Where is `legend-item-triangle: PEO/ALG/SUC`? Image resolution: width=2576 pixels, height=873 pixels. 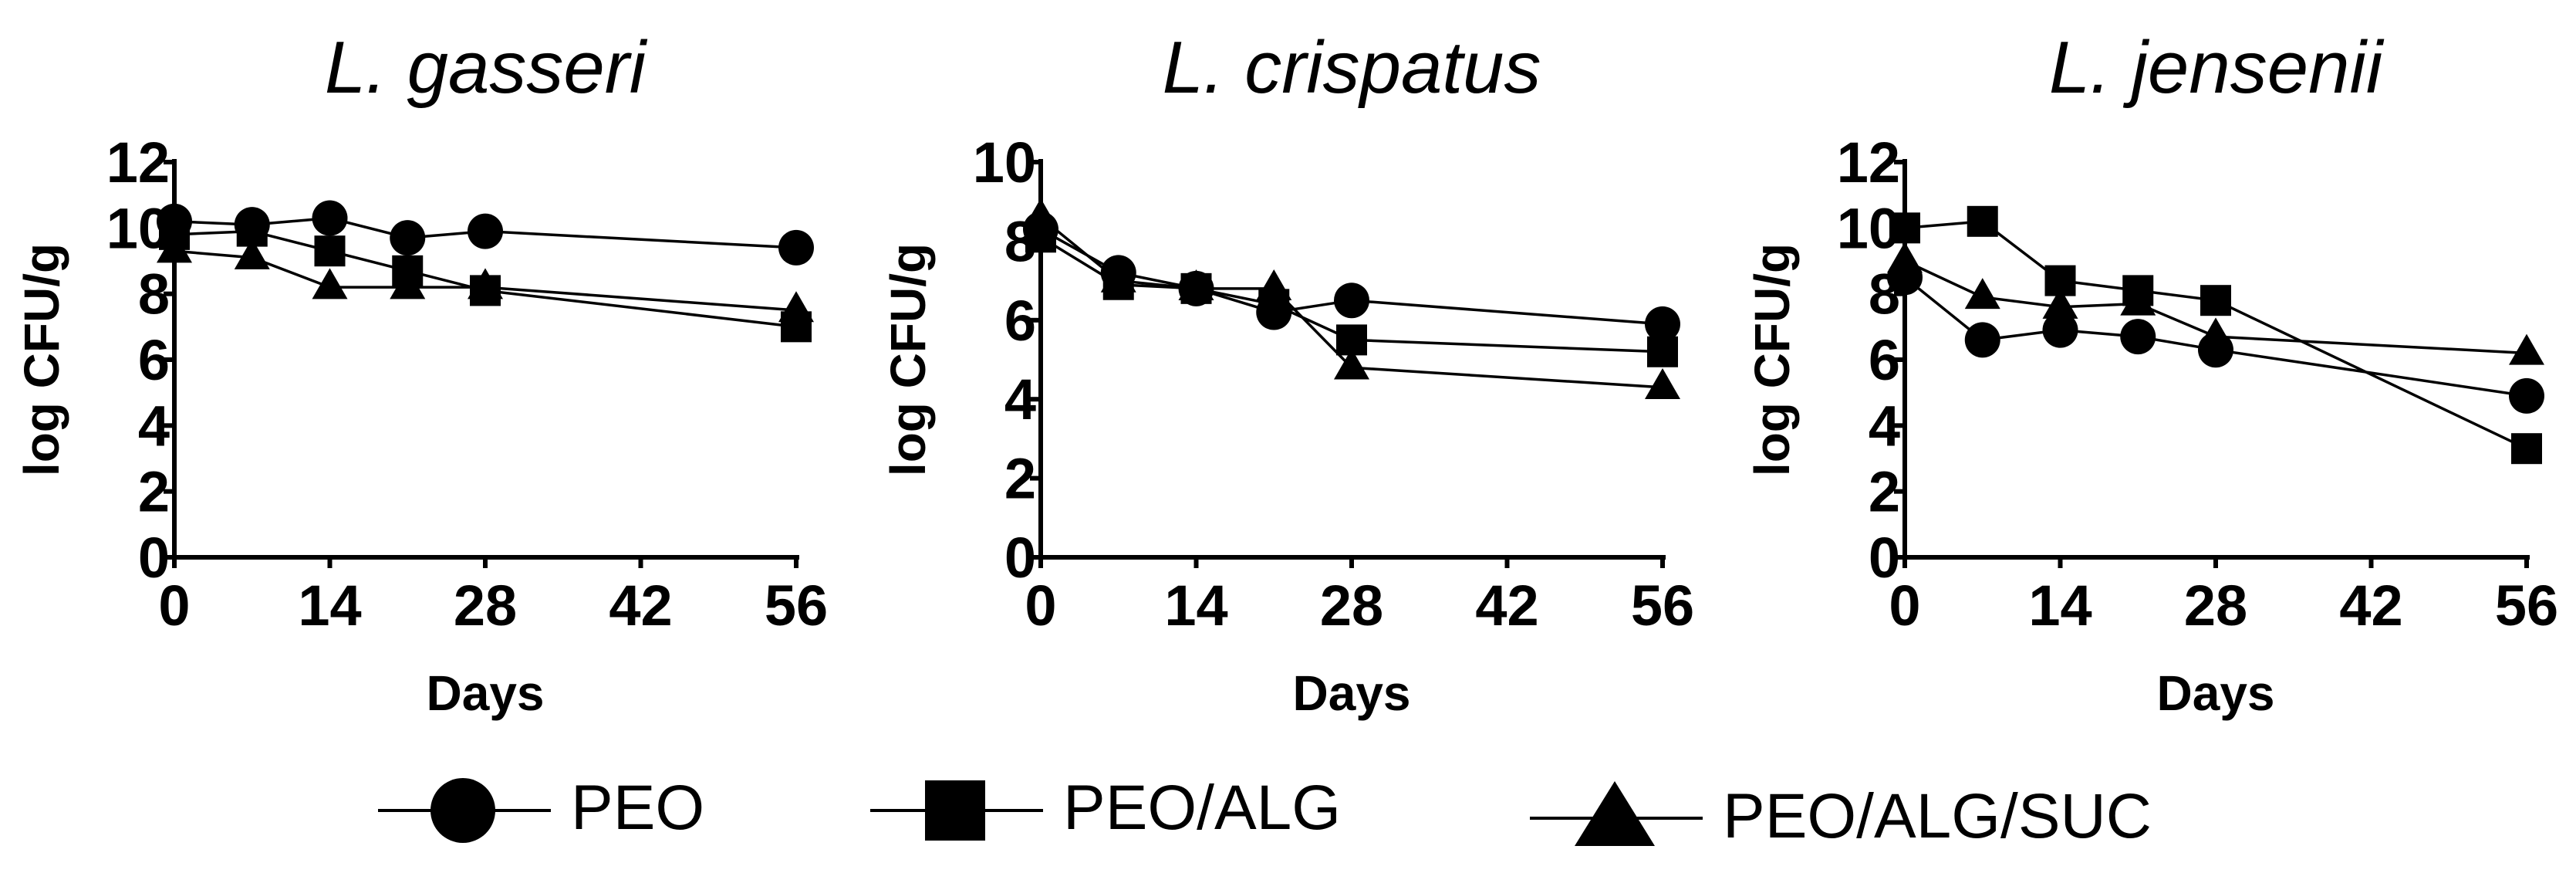 legend-item-triangle: PEO/ALG/SUC is located at coordinates (1841, 816).